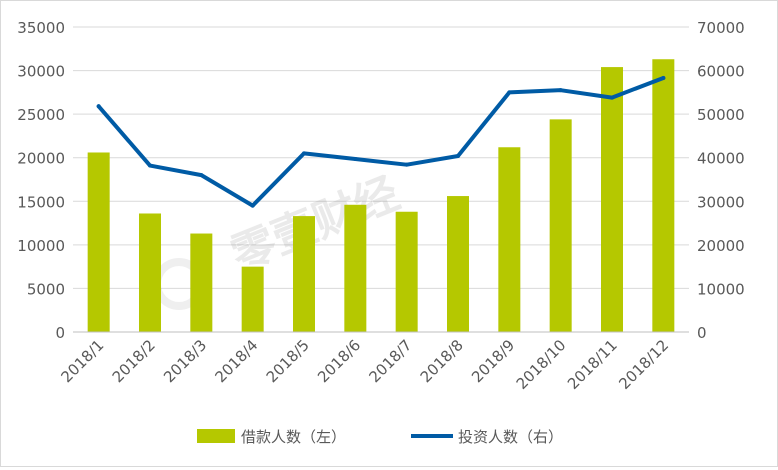 The width and height of the screenshot is (778, 470). What do you see at coordinates (41, 202) in the screenshot?
I see `y-left-tick-label: 15000` at bounding box center [41, 202].